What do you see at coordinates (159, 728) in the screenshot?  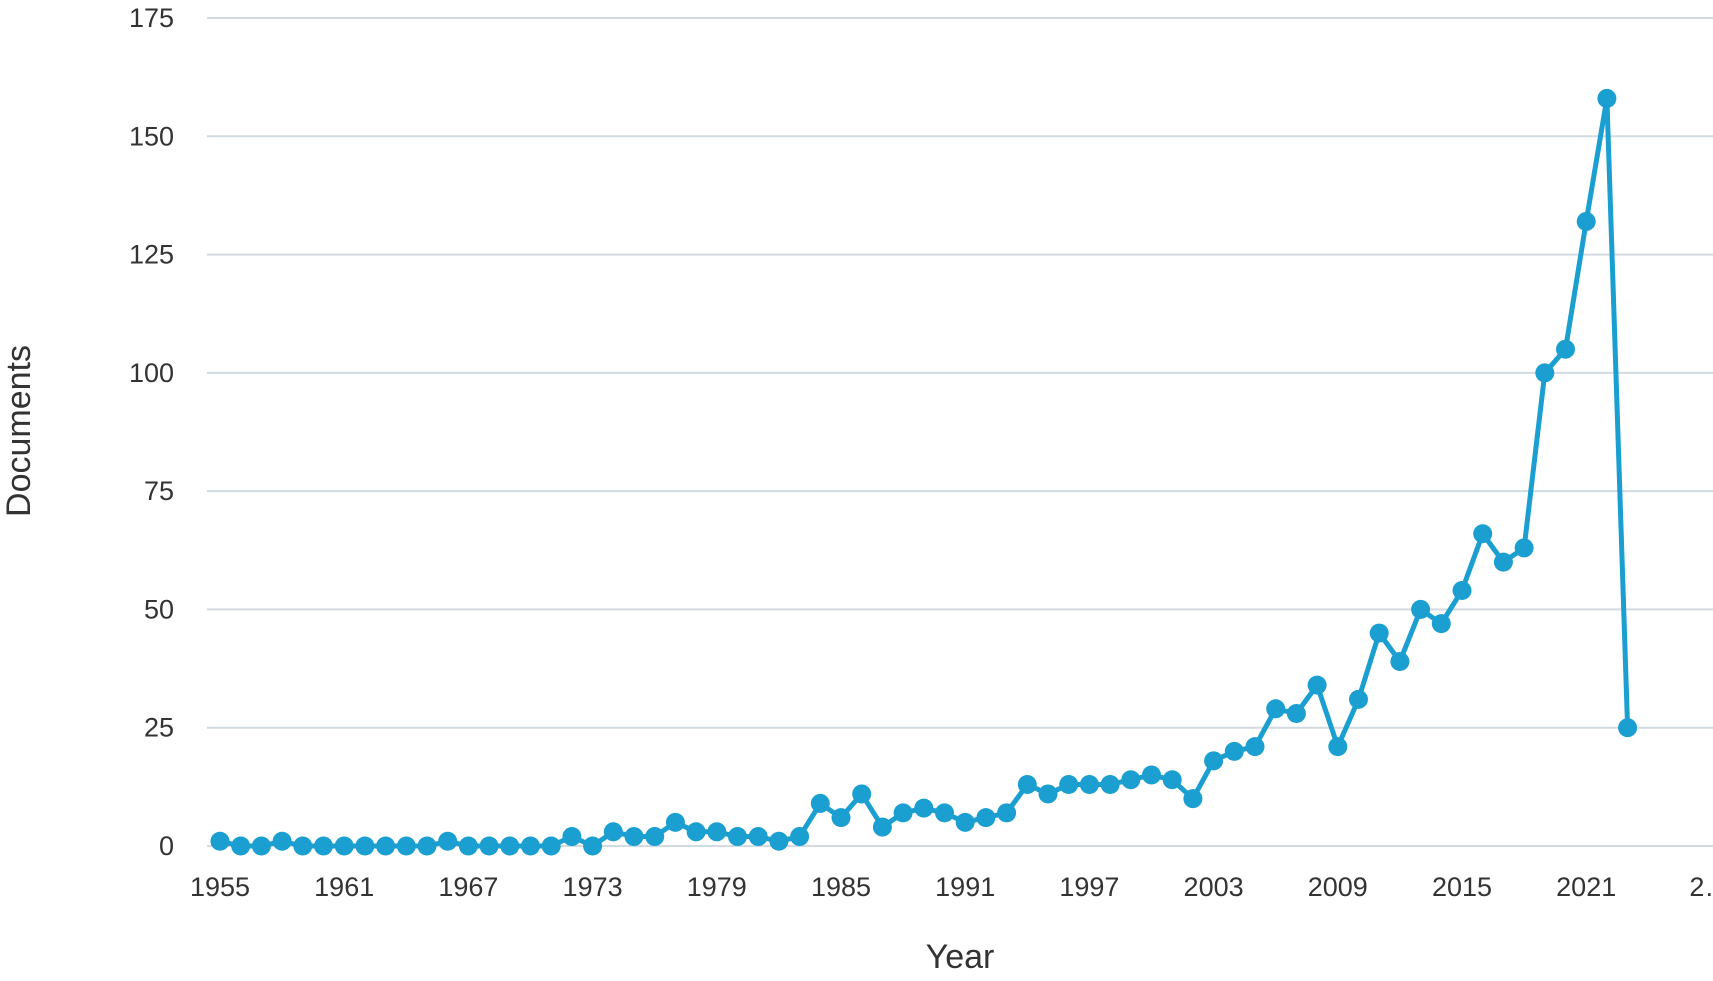 I see `y-tick-label: 25` at bounding box center [159, 728].